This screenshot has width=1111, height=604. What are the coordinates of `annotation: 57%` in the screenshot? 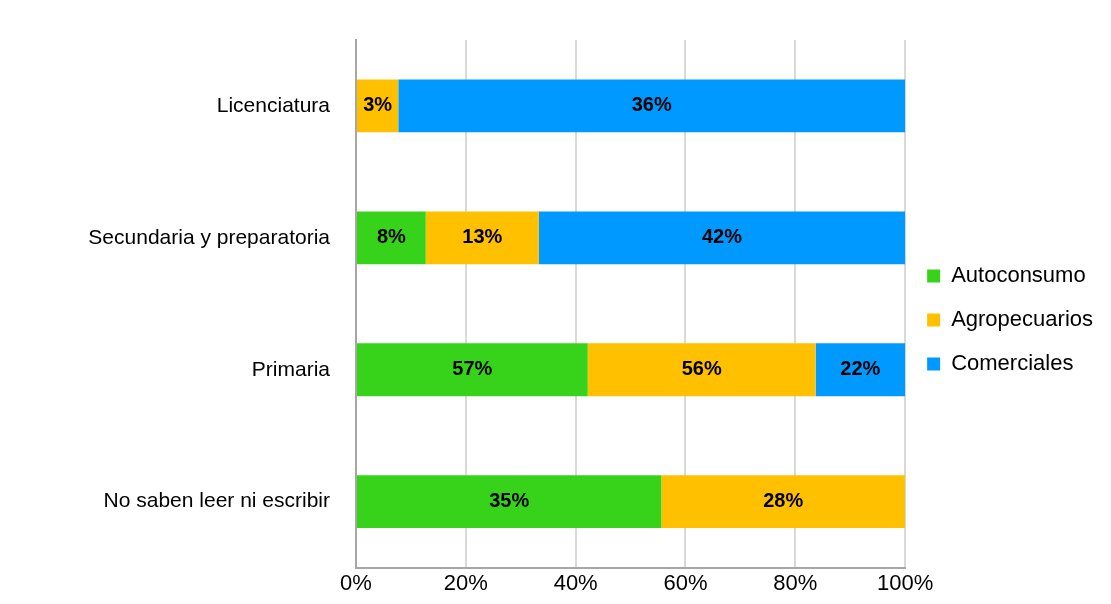 It's located at (472, 368).